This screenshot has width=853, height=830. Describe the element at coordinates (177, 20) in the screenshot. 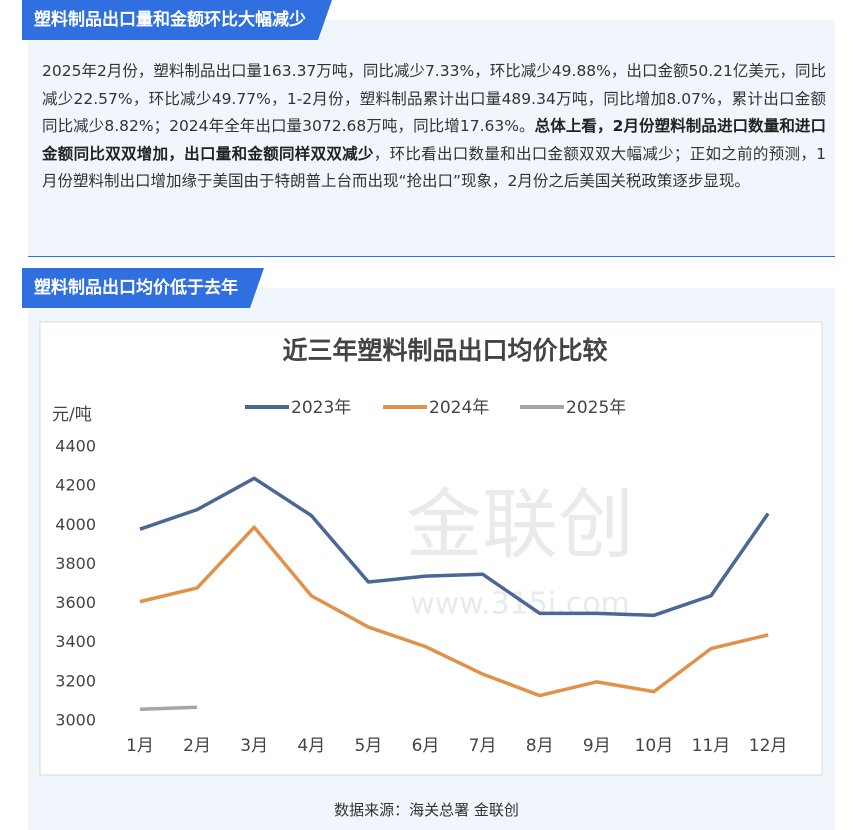

I see `section-heading: 塑料制品出口量和金额环比大幅减少` at that location.